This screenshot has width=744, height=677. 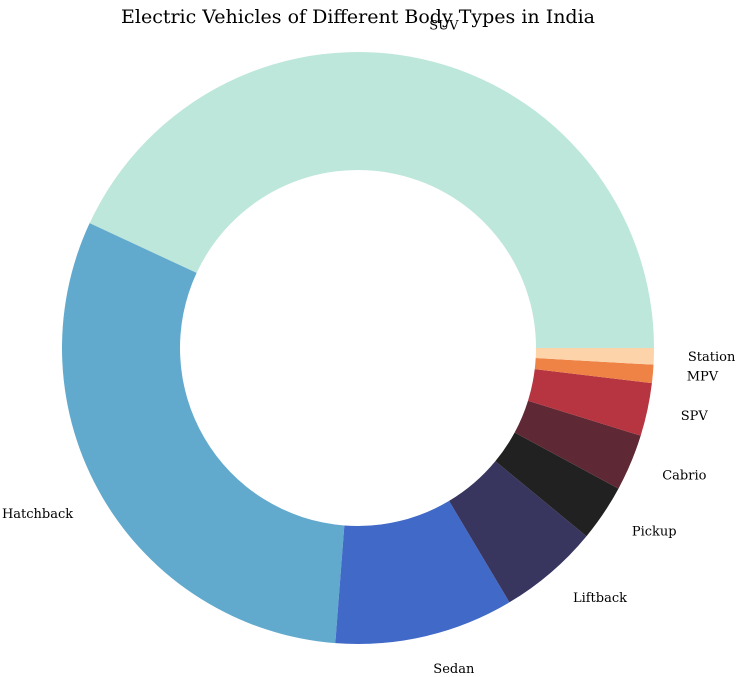 I want to click on slice-station, so click(x=594, y=356).